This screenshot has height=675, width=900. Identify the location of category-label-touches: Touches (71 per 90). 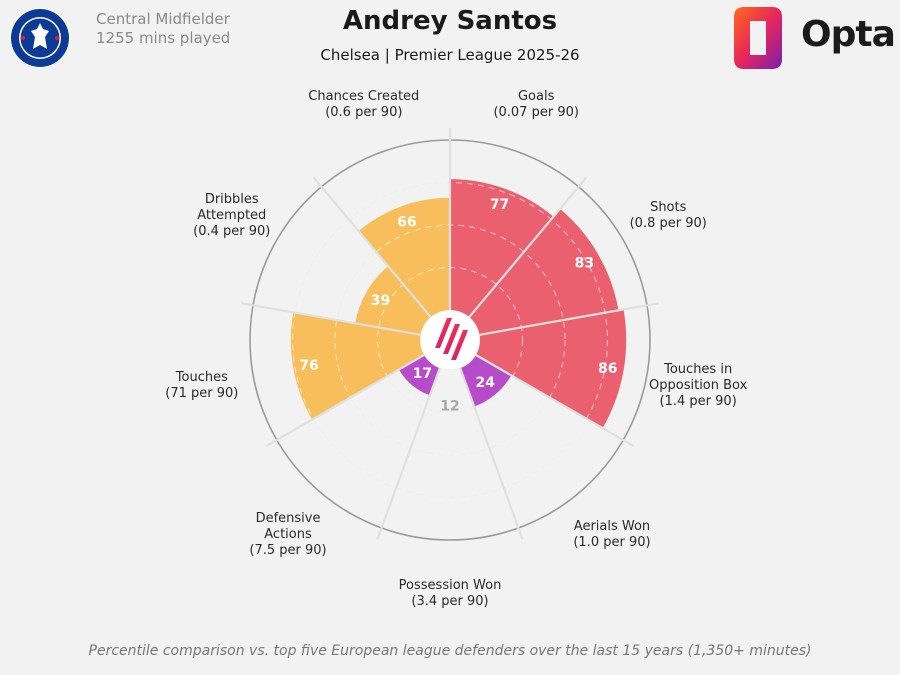
(201, 385).